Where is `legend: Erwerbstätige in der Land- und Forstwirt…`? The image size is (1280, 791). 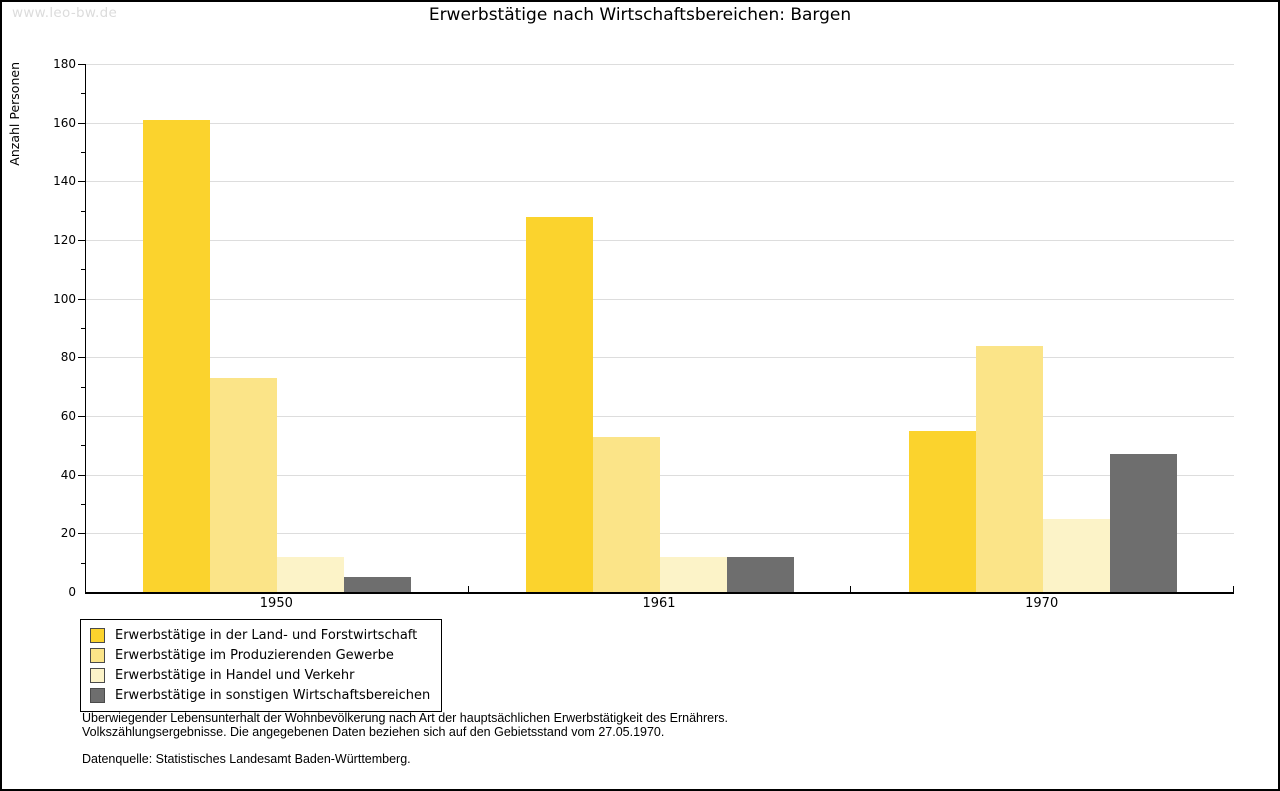
legend: Erwerbstätige in der Land- und Forstwirt… is located at coordinates (261, 665).